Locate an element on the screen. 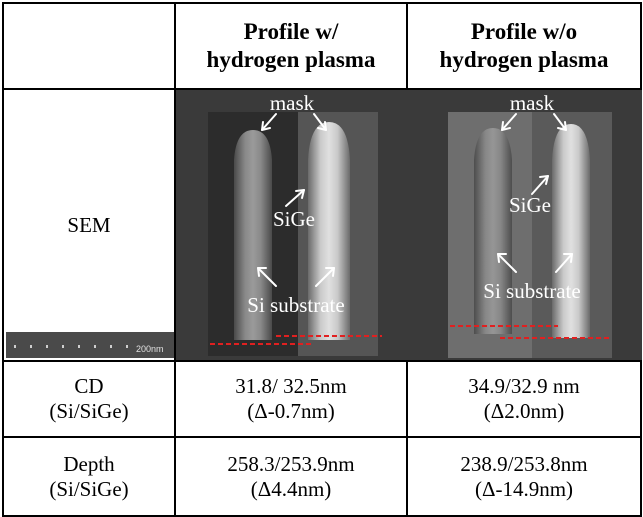 This screenshot has height=517, width=643. cd-without-values: 34.9/32.9 nm is located at coordinates (524, 386).